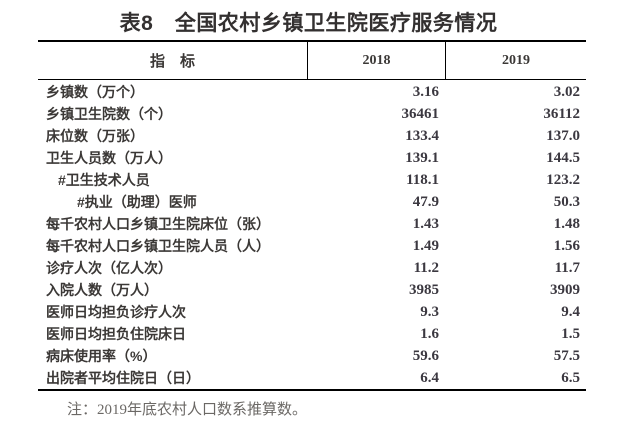 The width and height of the screenshot is (617, 425). Describe the element at coordinates (312, 92) in the screenshot. I see `table-row: 乡镇数（万个） 3.16 3.02` at that location.